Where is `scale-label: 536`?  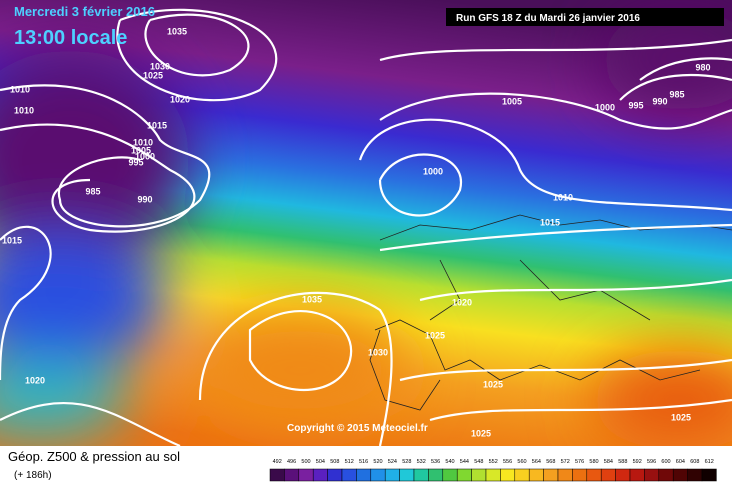
scale-label: 536 is located at coordinates (435, 462).